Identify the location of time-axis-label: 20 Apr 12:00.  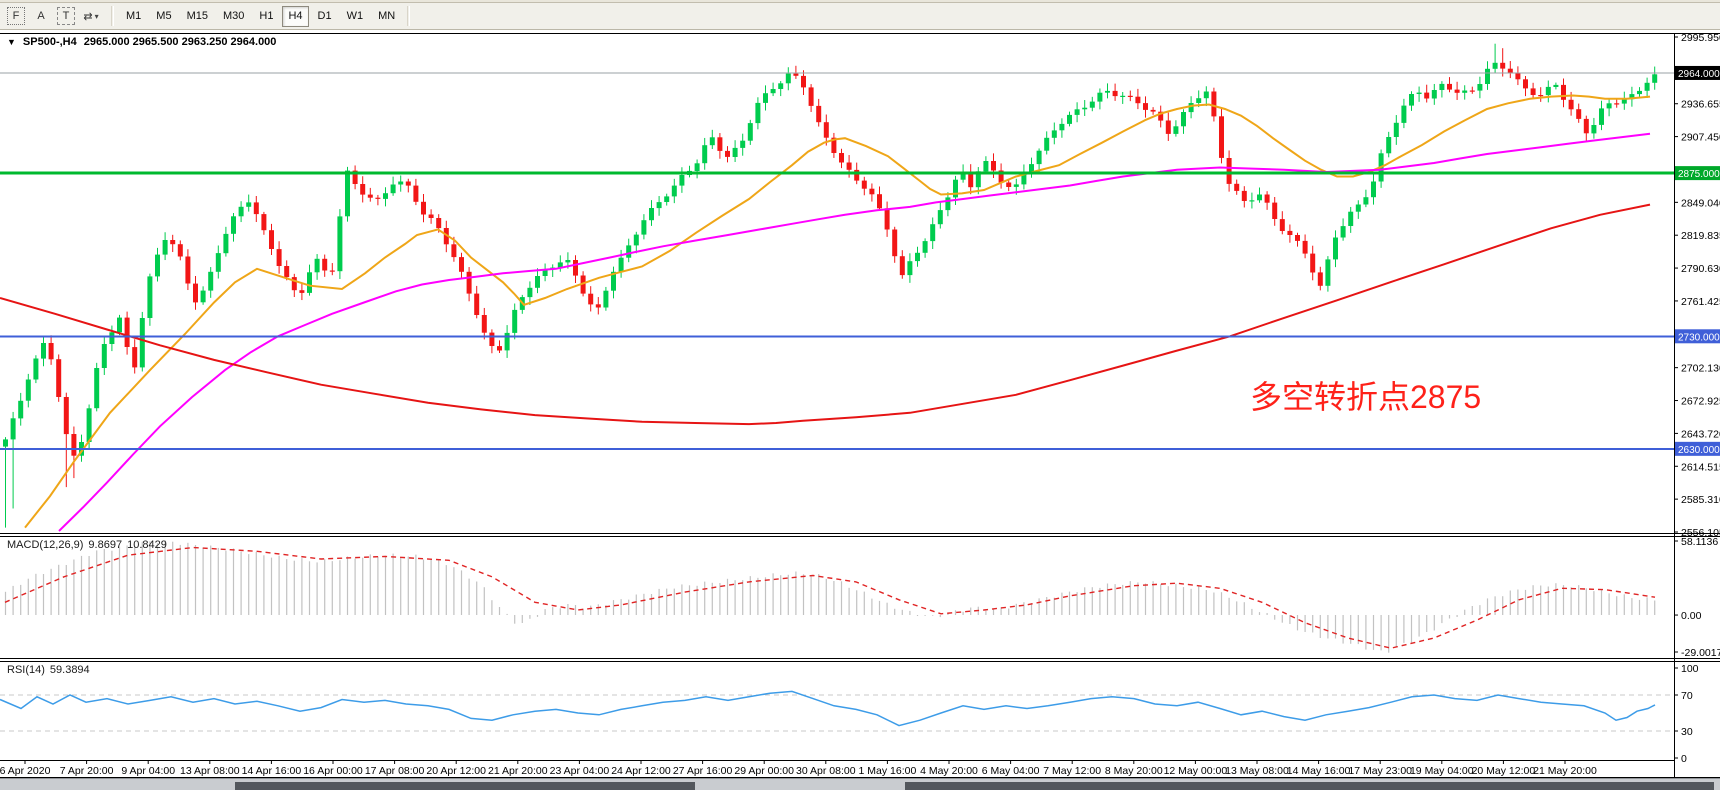
(456, 771).